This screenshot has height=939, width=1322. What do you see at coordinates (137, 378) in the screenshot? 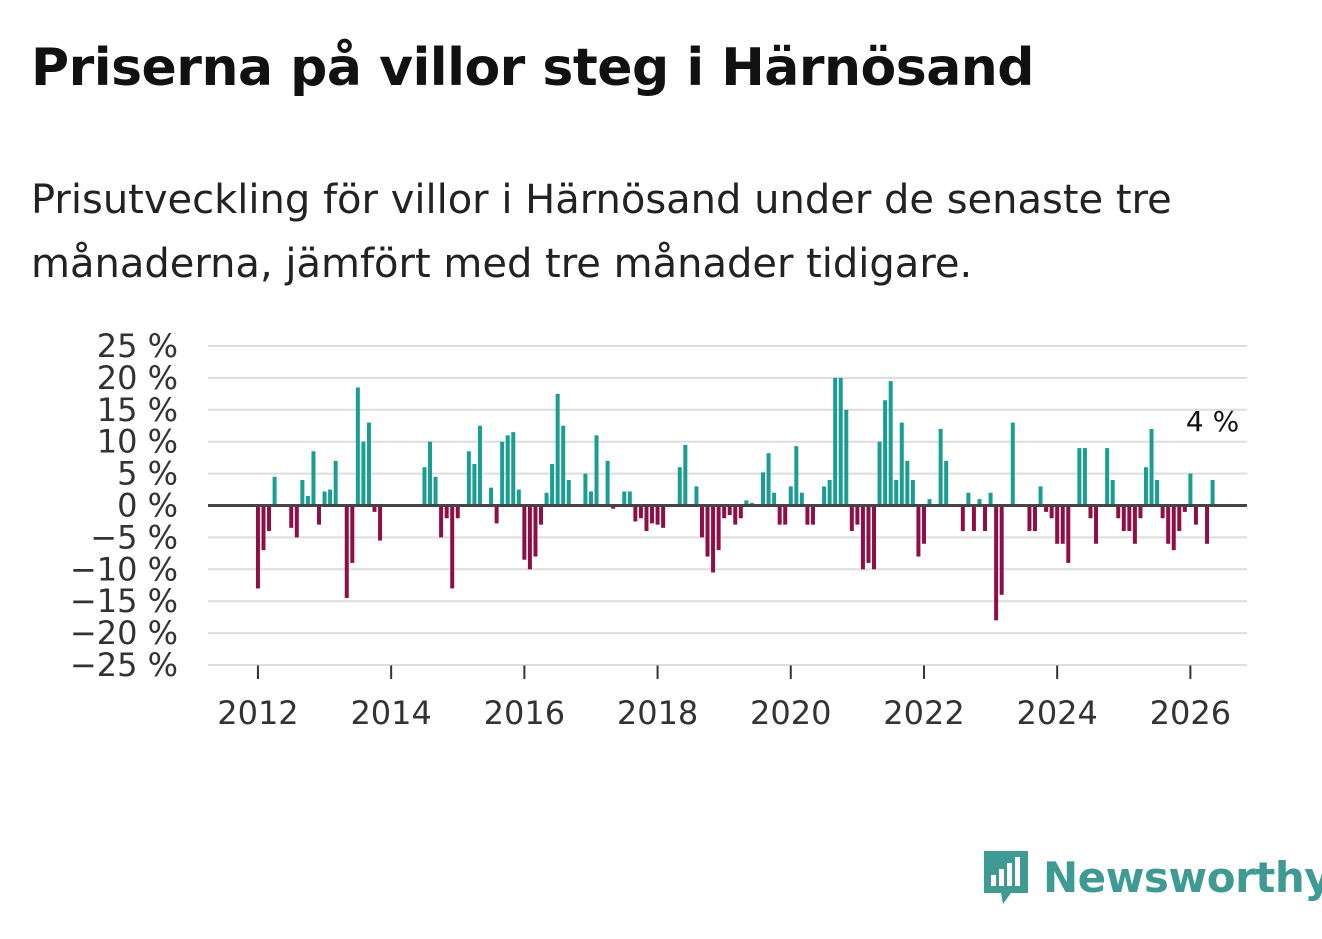
I see `y-tick-label: 20 %` at bounding box center [137, 378].